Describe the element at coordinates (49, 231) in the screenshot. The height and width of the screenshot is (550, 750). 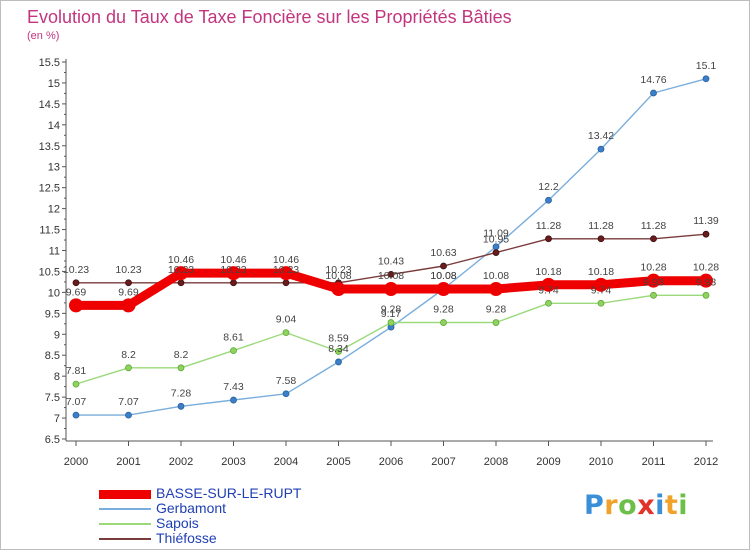
I see `y-tick-label: 11.5` at that location.